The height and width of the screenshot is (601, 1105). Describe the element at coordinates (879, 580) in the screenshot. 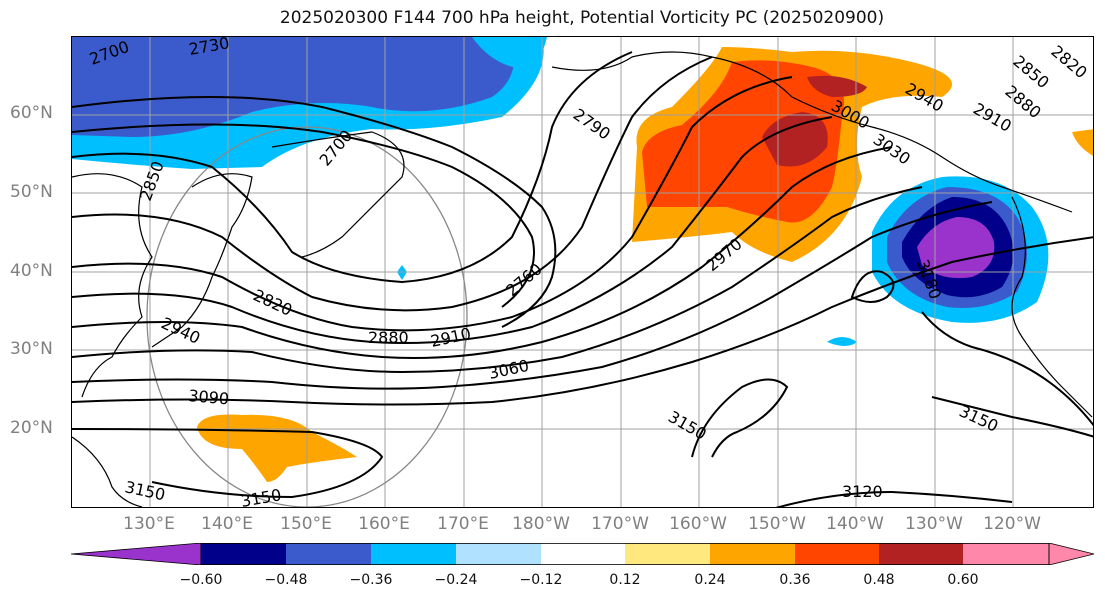

I see `colorbar-tick: 0.48` at that location.